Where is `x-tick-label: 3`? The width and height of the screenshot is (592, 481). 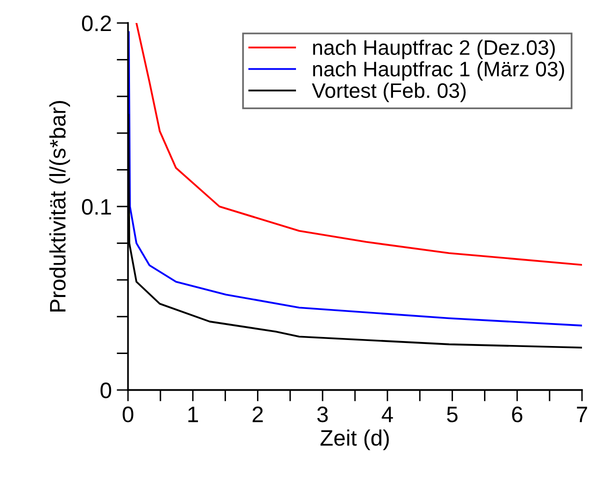 x-tick-label: 3 is located at coordinates (322, 414).